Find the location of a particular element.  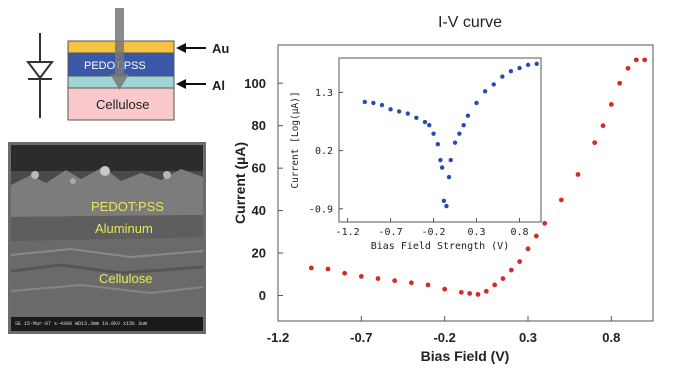

main-y-tick-label: 20 is located at coordinates (259, 253).